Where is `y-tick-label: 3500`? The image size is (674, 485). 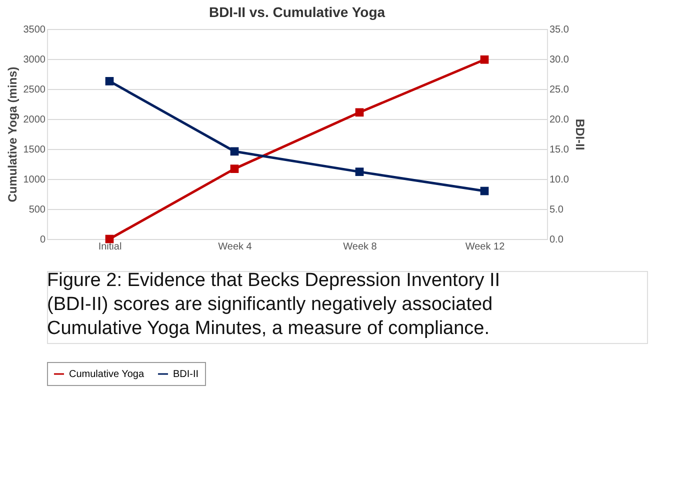
y-tick-label: 3500 is located at coordinates (34, 30).